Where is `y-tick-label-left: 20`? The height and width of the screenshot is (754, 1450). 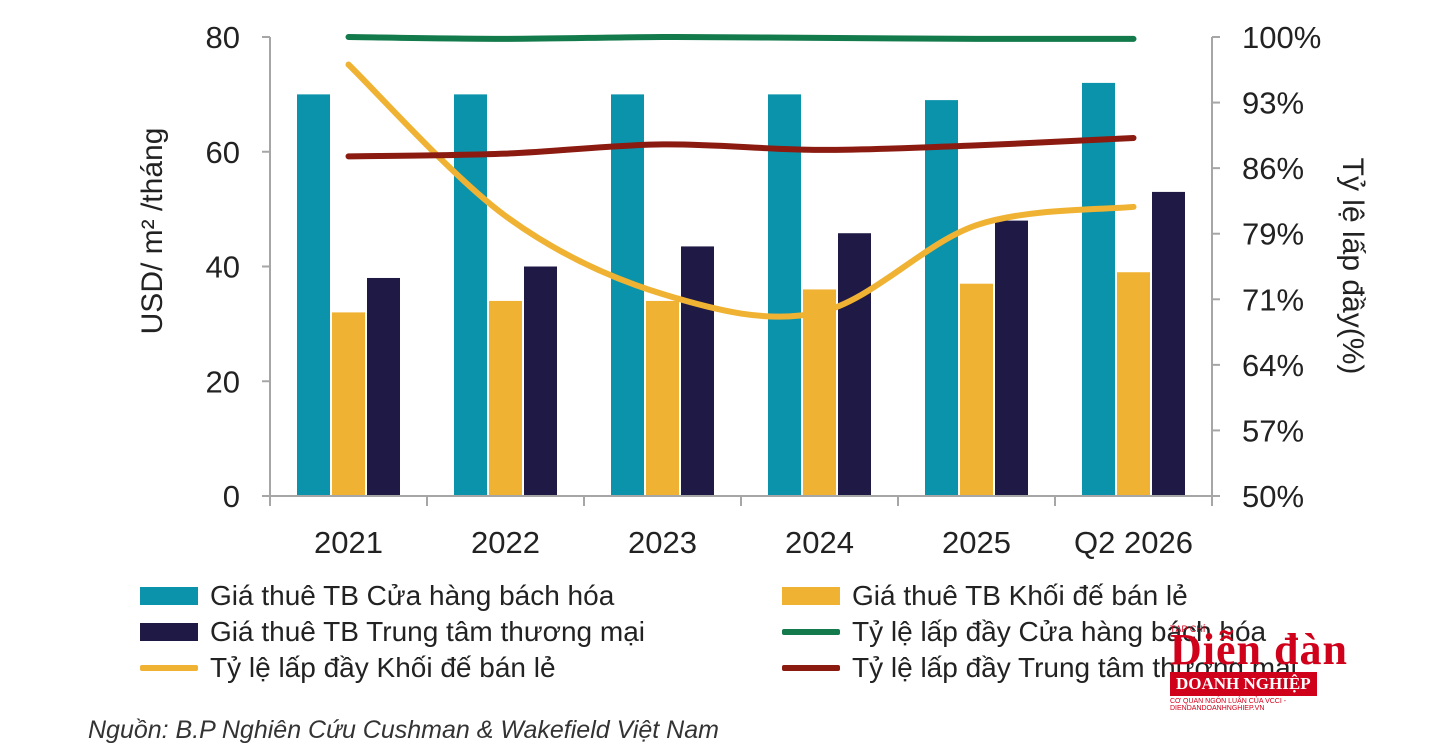 y-tick-label-left: 20 is located at coordinates (223, 381).